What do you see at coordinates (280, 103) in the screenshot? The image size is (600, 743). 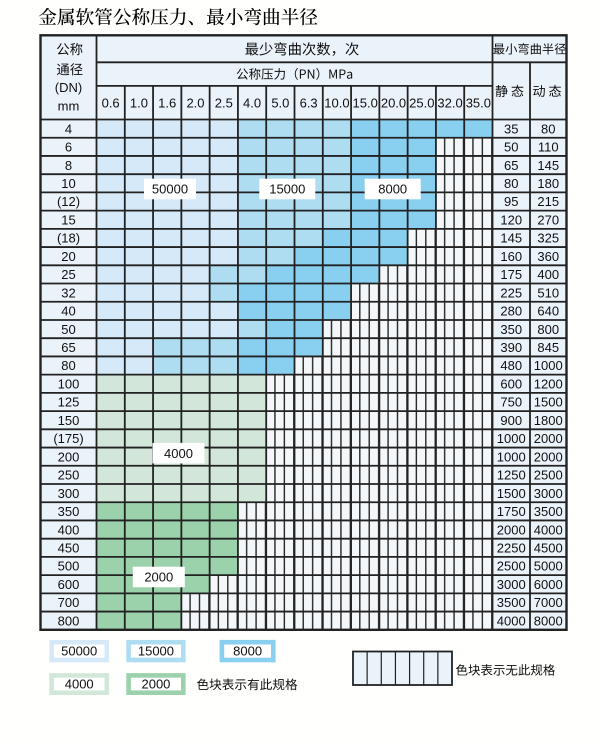 I see `svg-text: 5.0` at bounding box center [280, 103].